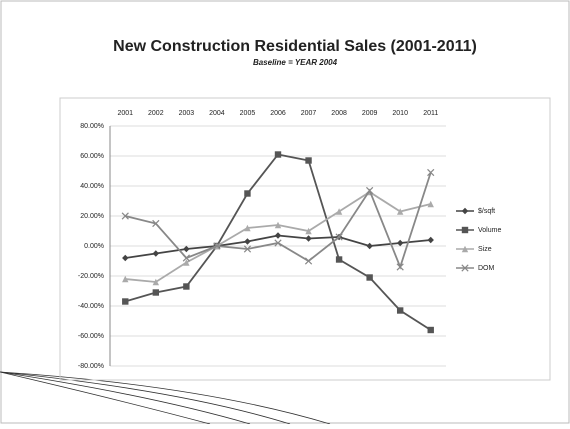 This screenshot has height=429, width=570. What do you see at coordinates (187, 113) in the screenshot?
I see `x-tick-label: 2003` at bounding box center [187, 113].